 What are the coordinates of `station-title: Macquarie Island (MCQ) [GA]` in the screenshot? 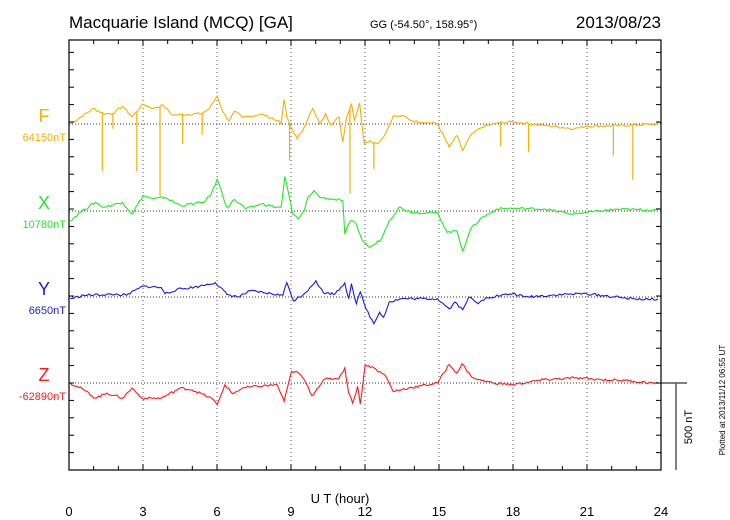 It's located at (181, 22).